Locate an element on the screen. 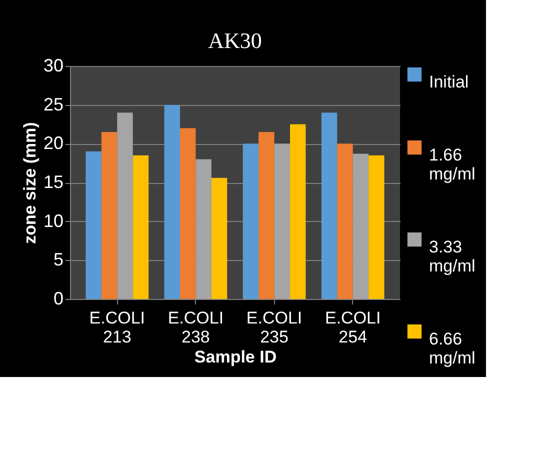 This screenshot has height=472, width=551. y-tick-label: 0 is located at coordinates (58, 298).